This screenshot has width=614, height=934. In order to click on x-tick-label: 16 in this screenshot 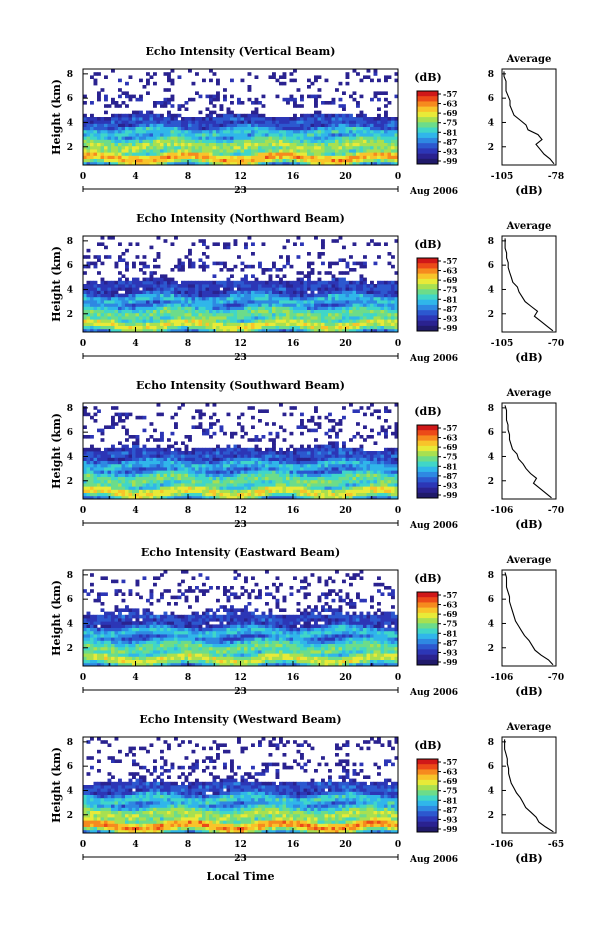, I will do `click(293, 344)`.